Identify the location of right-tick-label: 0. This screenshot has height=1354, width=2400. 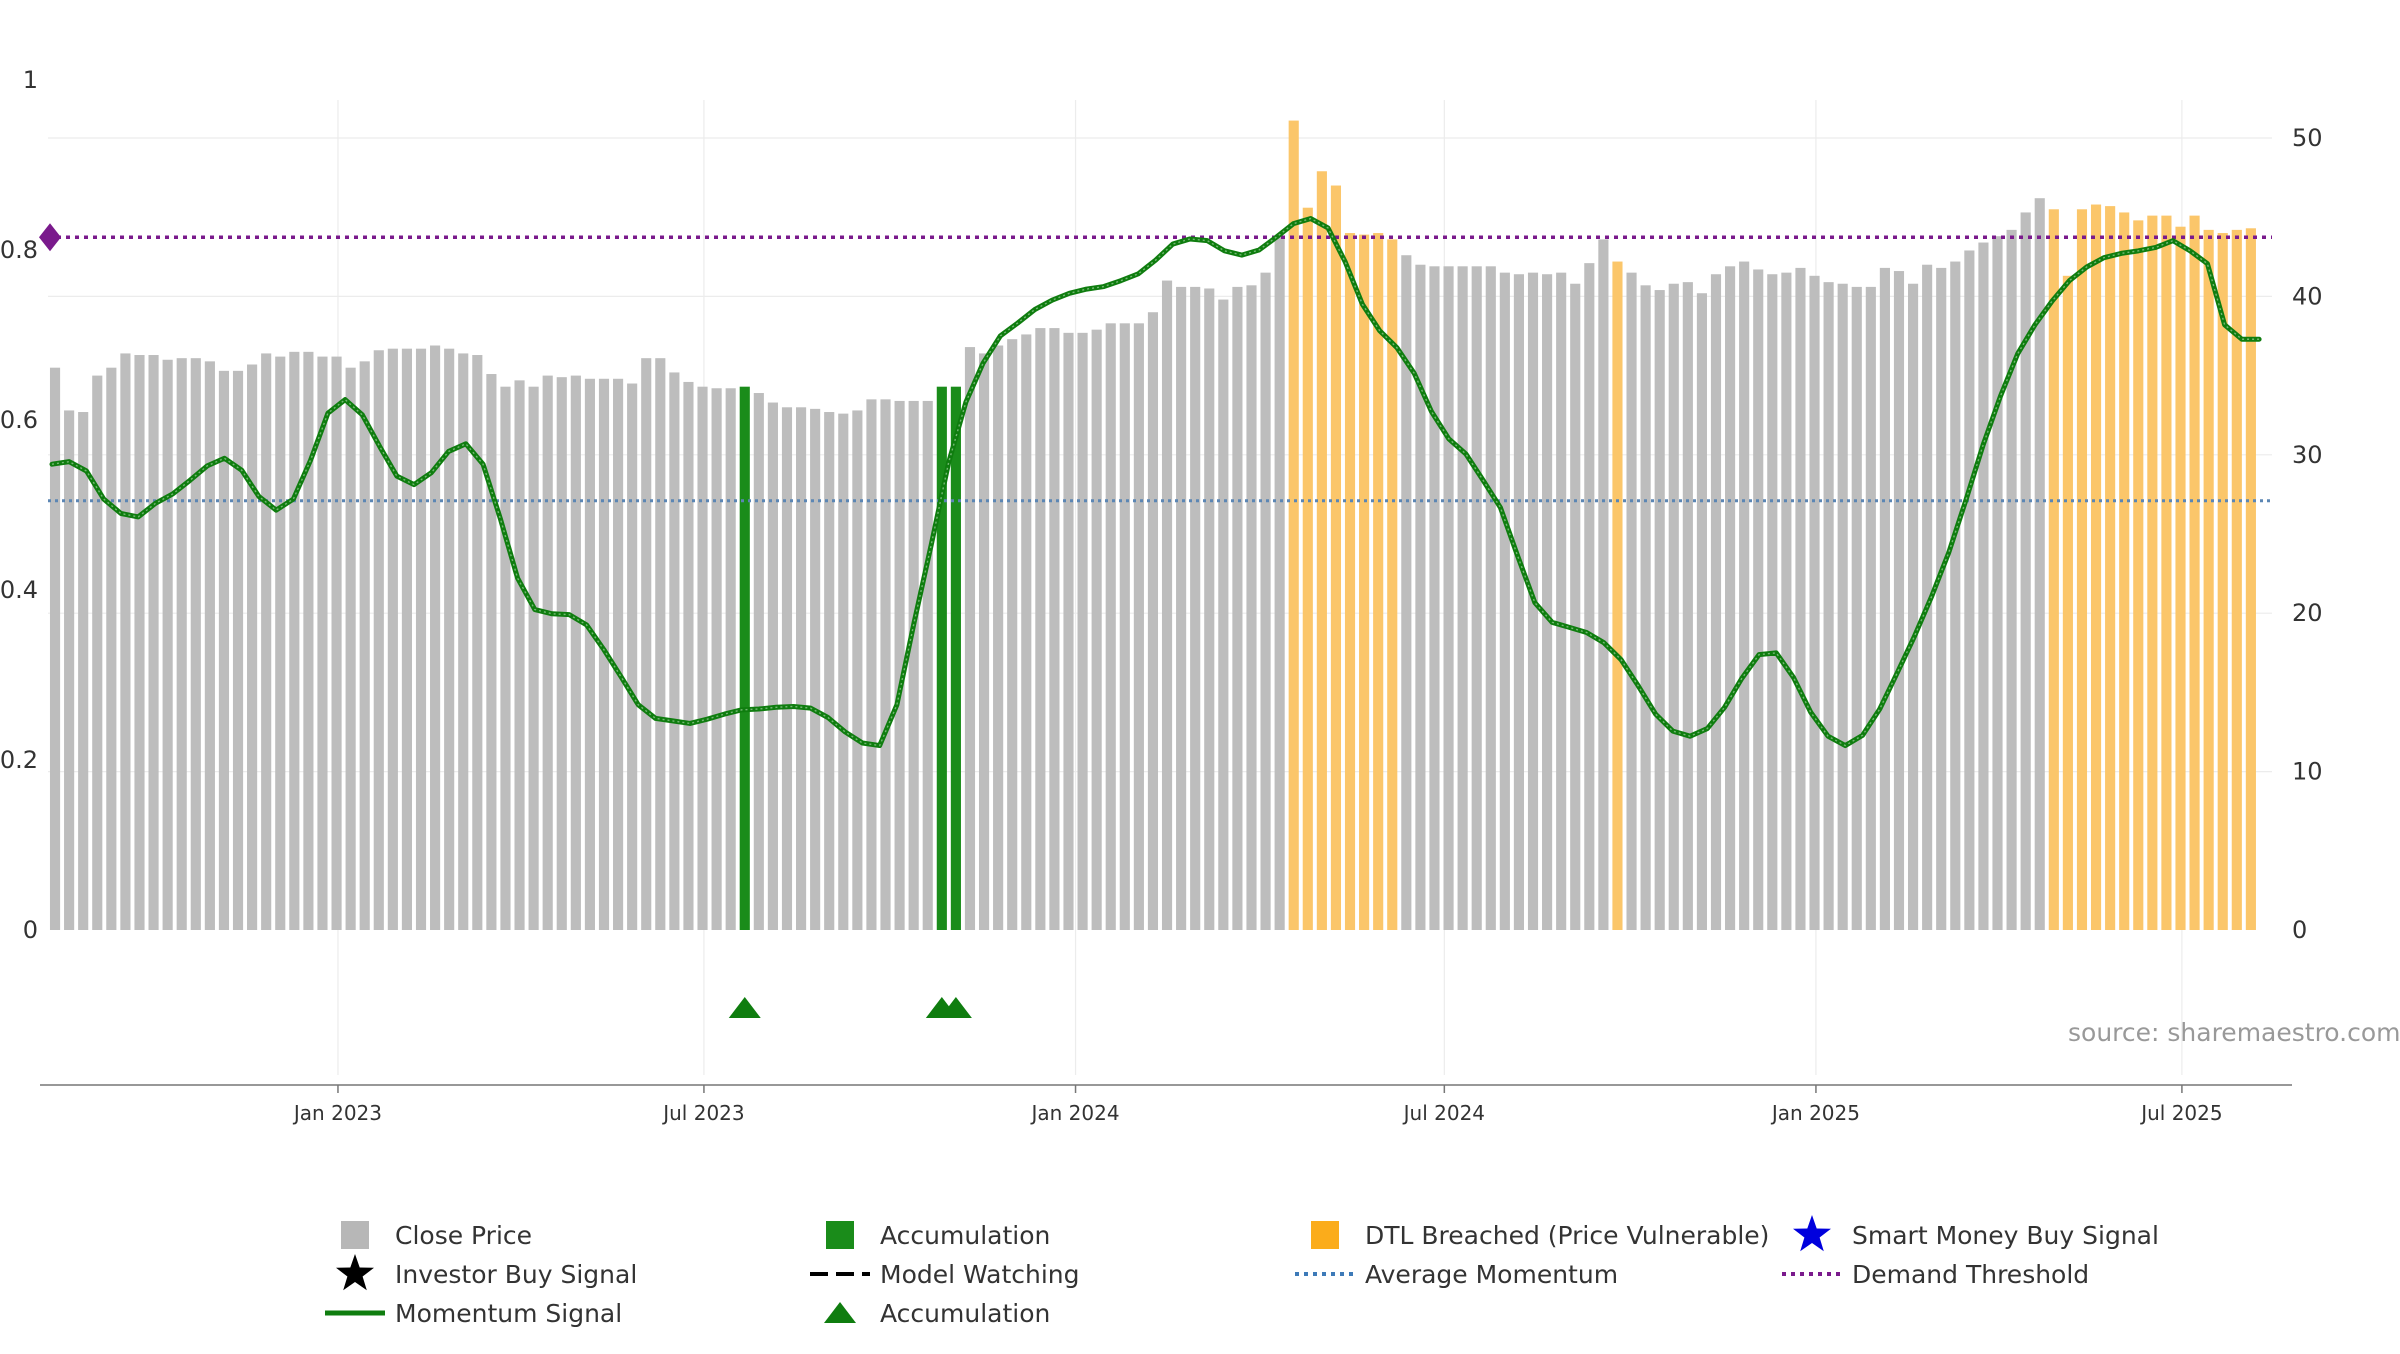
(2299, 930).